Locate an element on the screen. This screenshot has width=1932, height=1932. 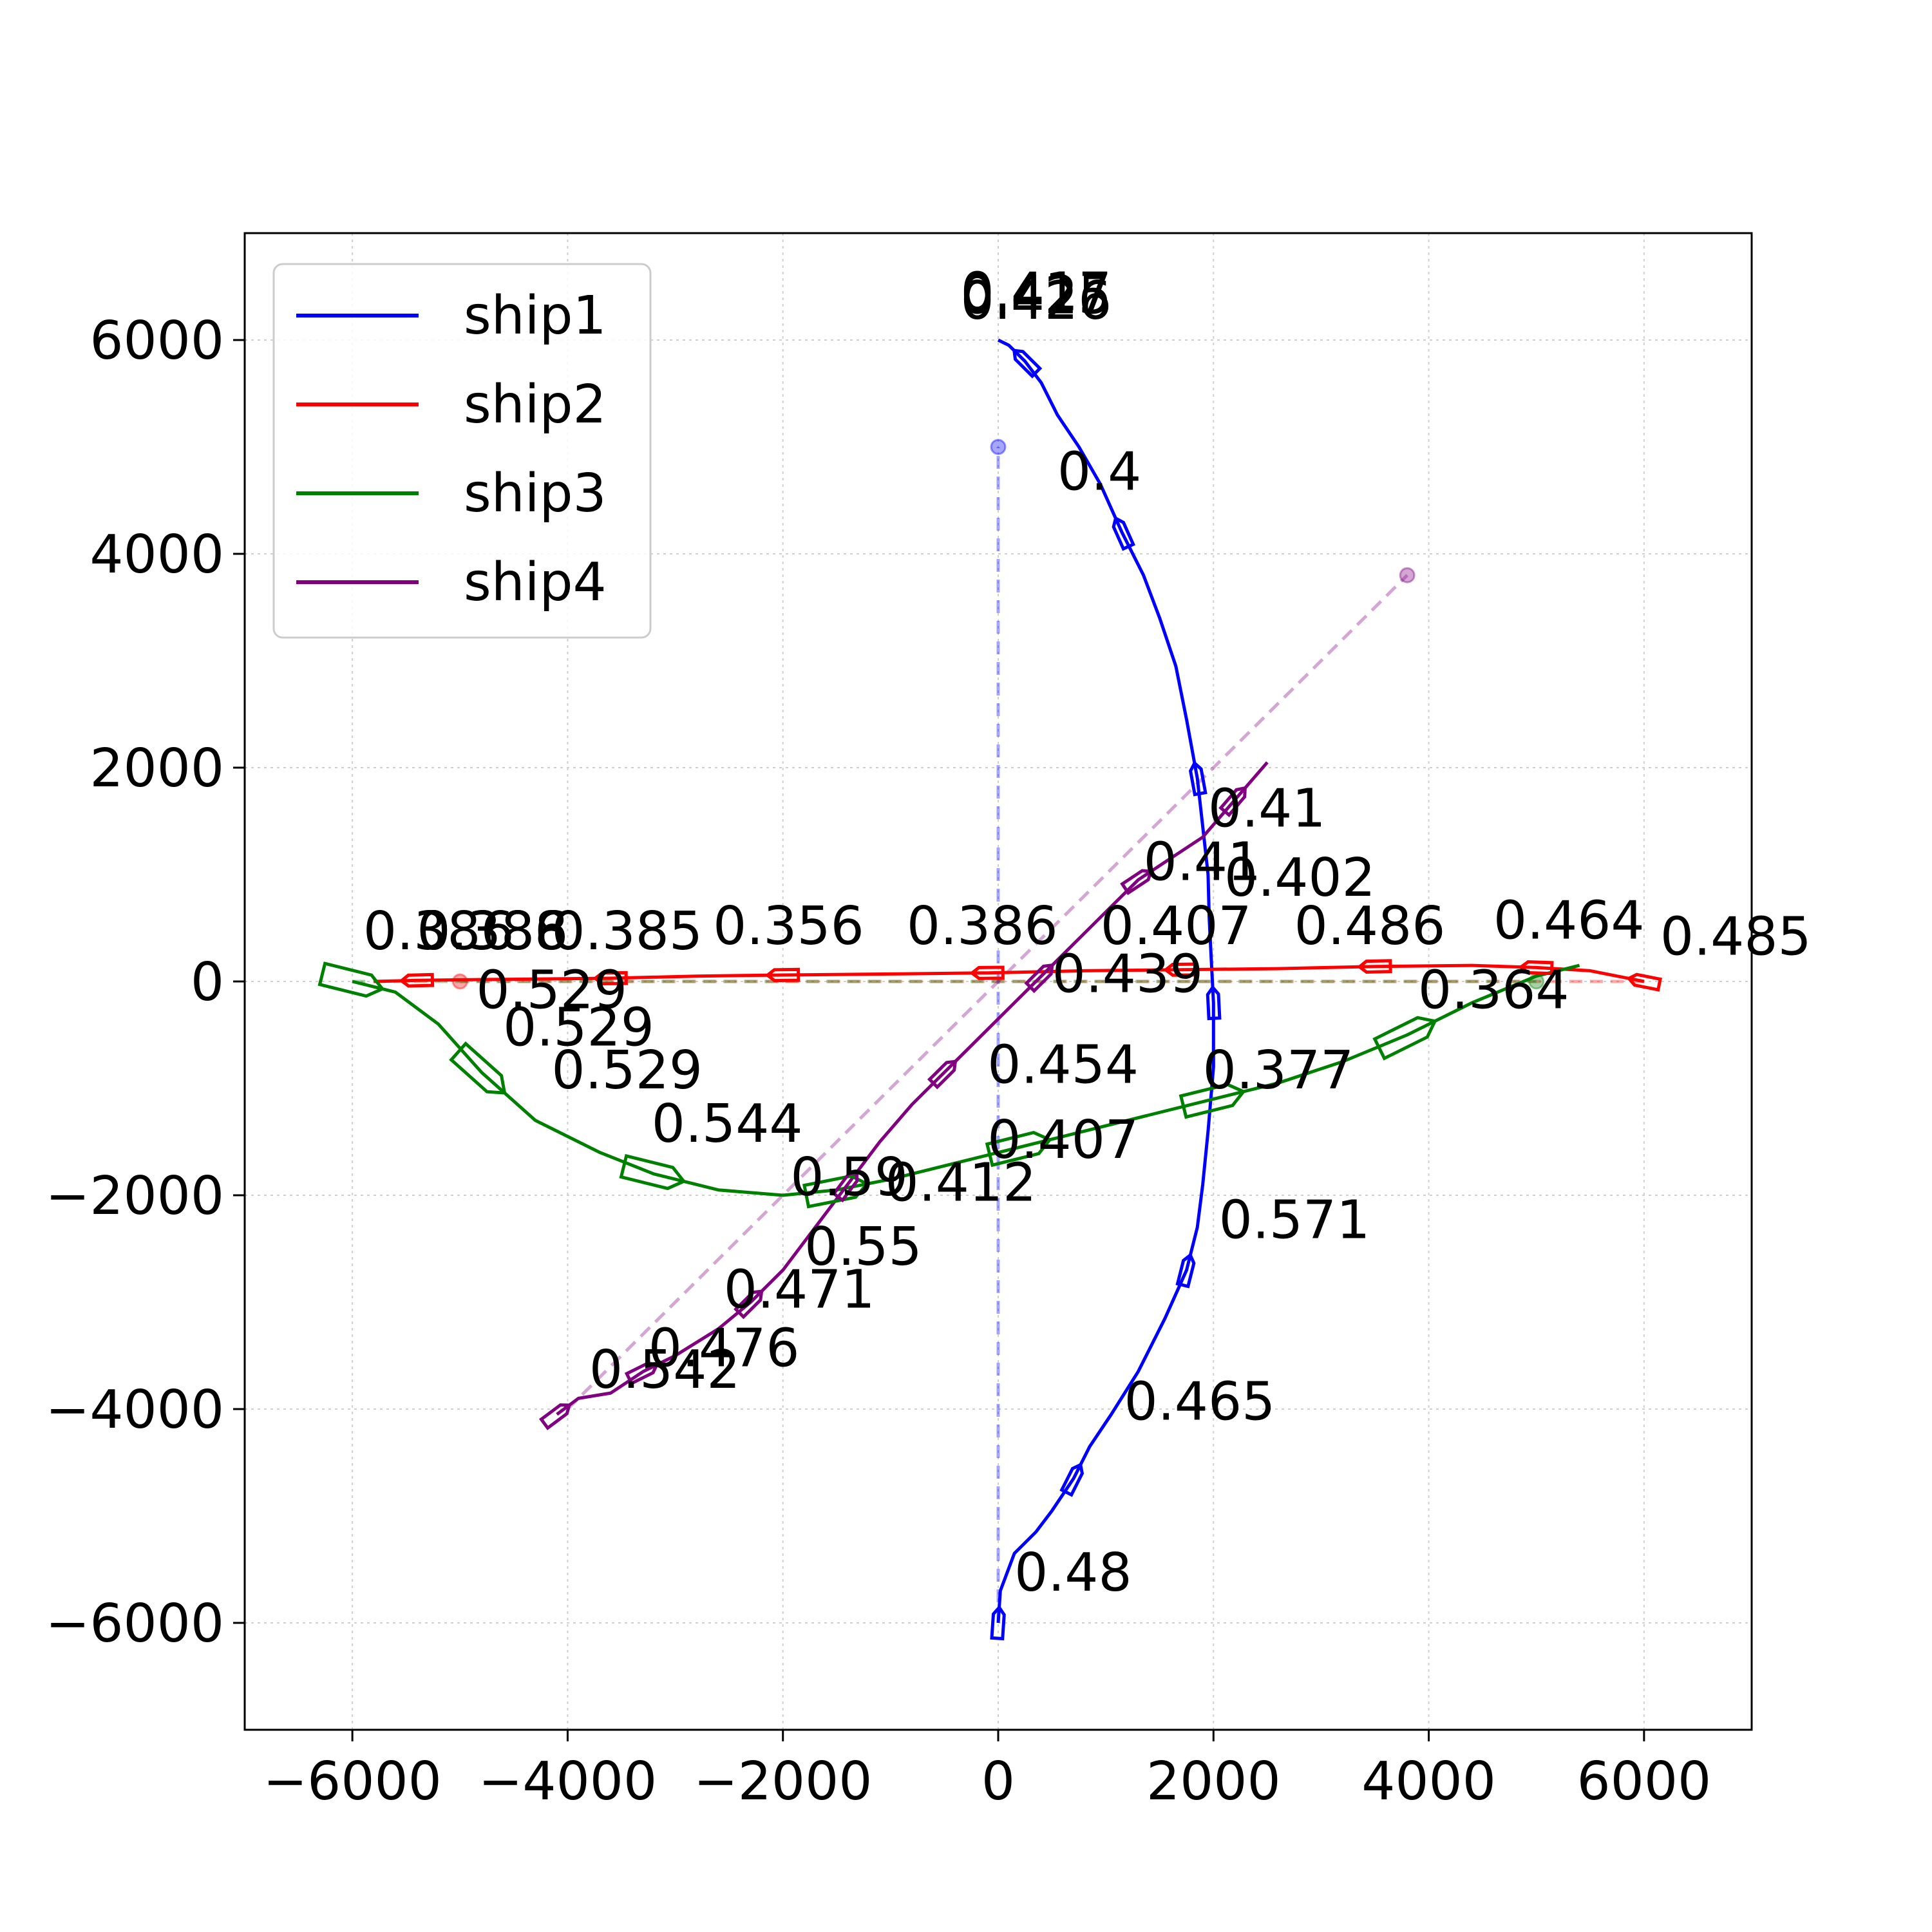
ship3-ship-marker-3-hull is located at coordinates (478, 1068).